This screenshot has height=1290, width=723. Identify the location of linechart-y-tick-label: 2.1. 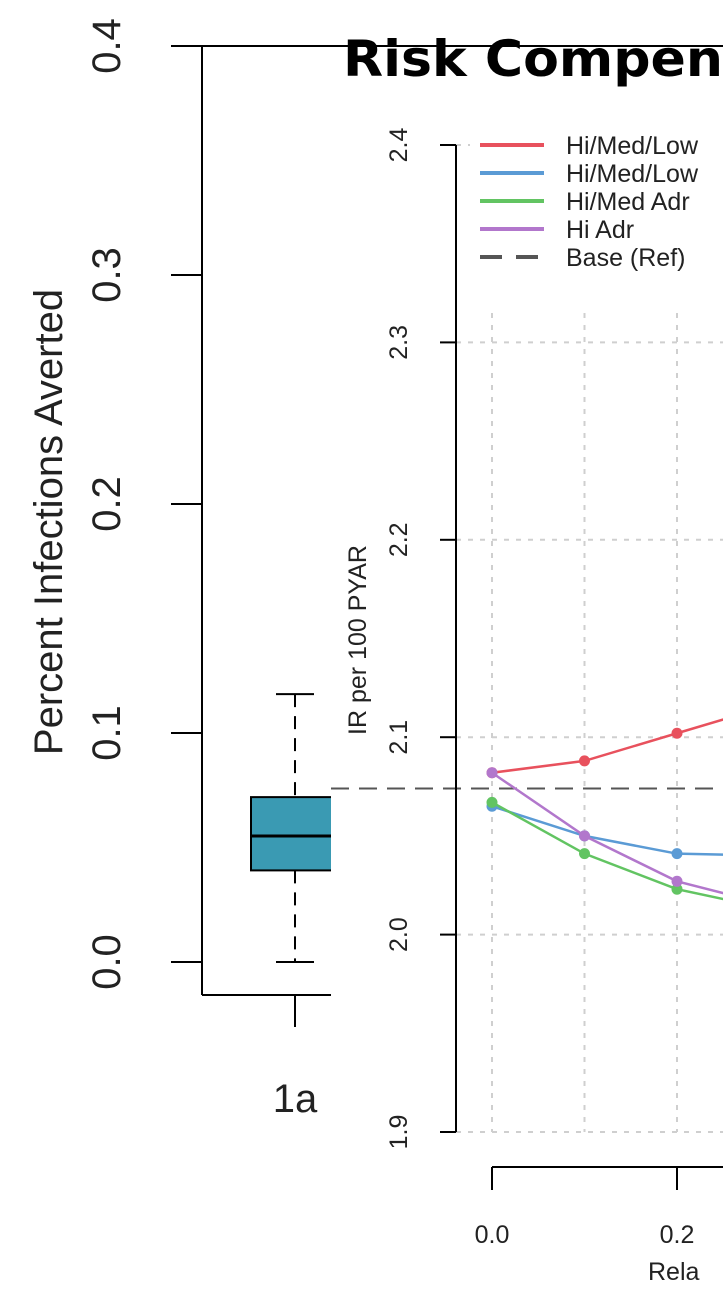
(399, 737).